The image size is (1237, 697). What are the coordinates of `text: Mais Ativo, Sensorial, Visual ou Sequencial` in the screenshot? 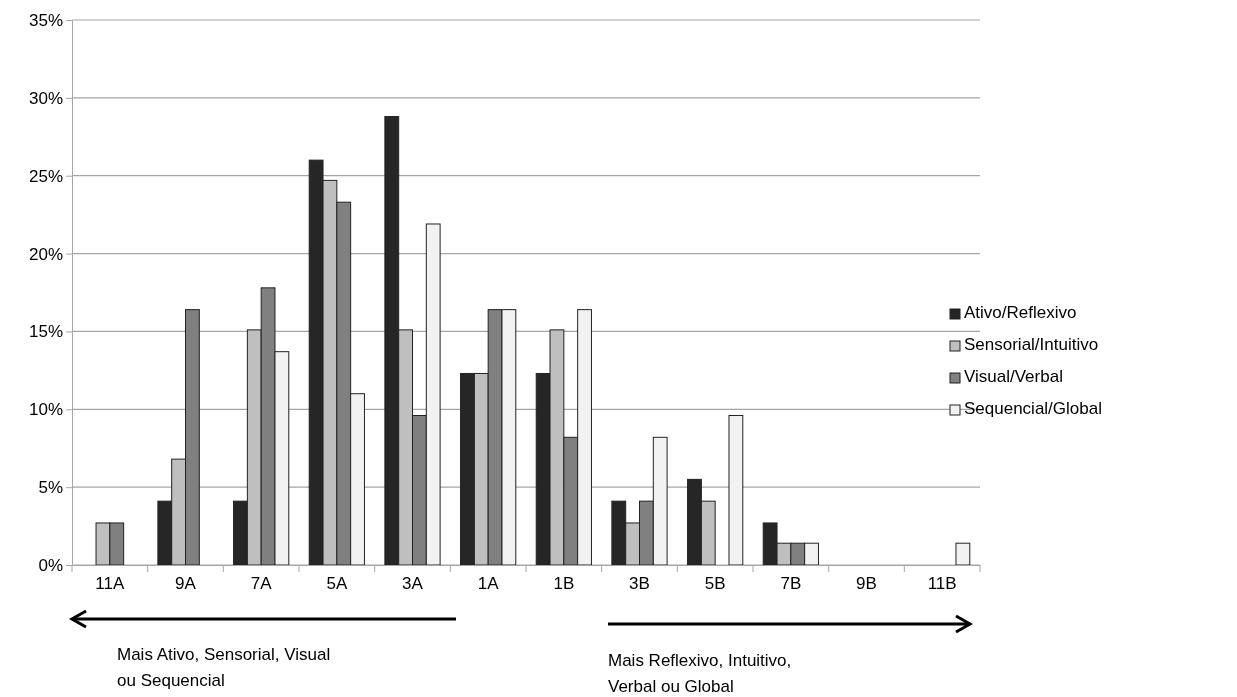 It's located at (224, 667).